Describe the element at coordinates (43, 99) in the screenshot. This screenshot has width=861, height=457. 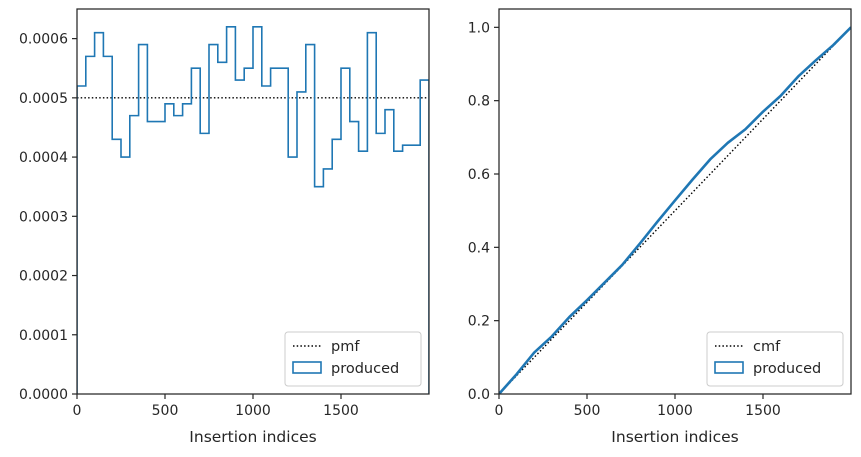
I see `y-tick-label: 0.0005` at that location.